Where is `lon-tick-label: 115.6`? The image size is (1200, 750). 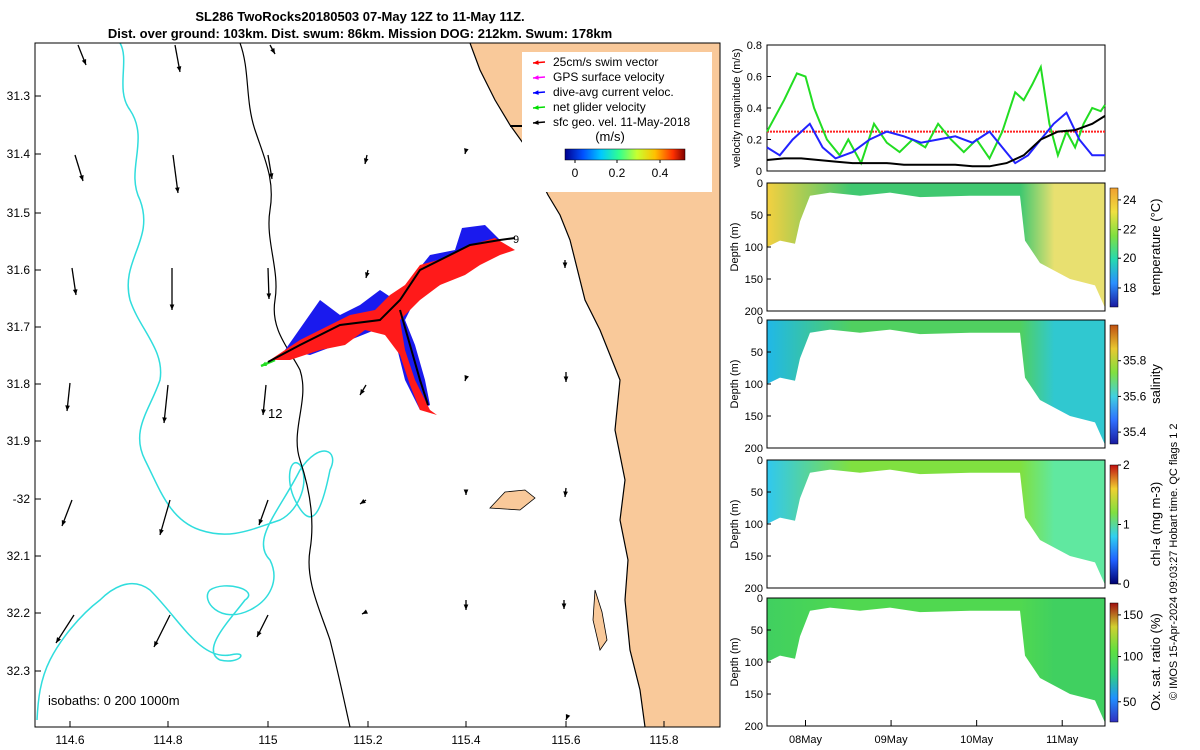
lon-tick-label: 115.6 is located at coordinates (565, 740).